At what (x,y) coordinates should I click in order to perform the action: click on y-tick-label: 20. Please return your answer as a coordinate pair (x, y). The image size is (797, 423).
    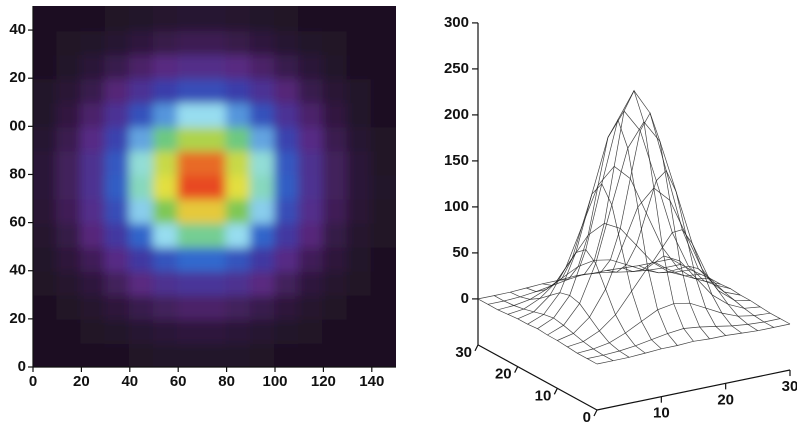
    Looking at the image, I should click on (17, 77).